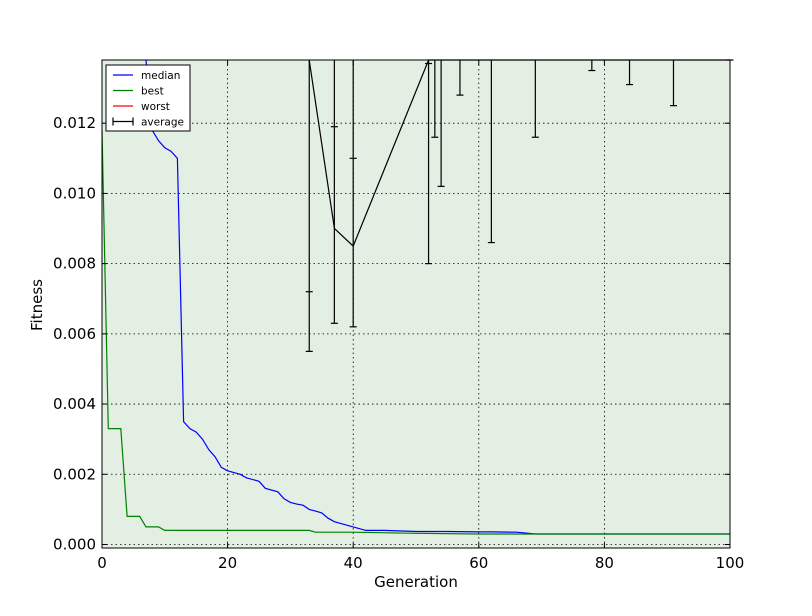  Describe the element at coordinates (604, 563) in the screenshot. I see `x-tick-label: 80` at that location.